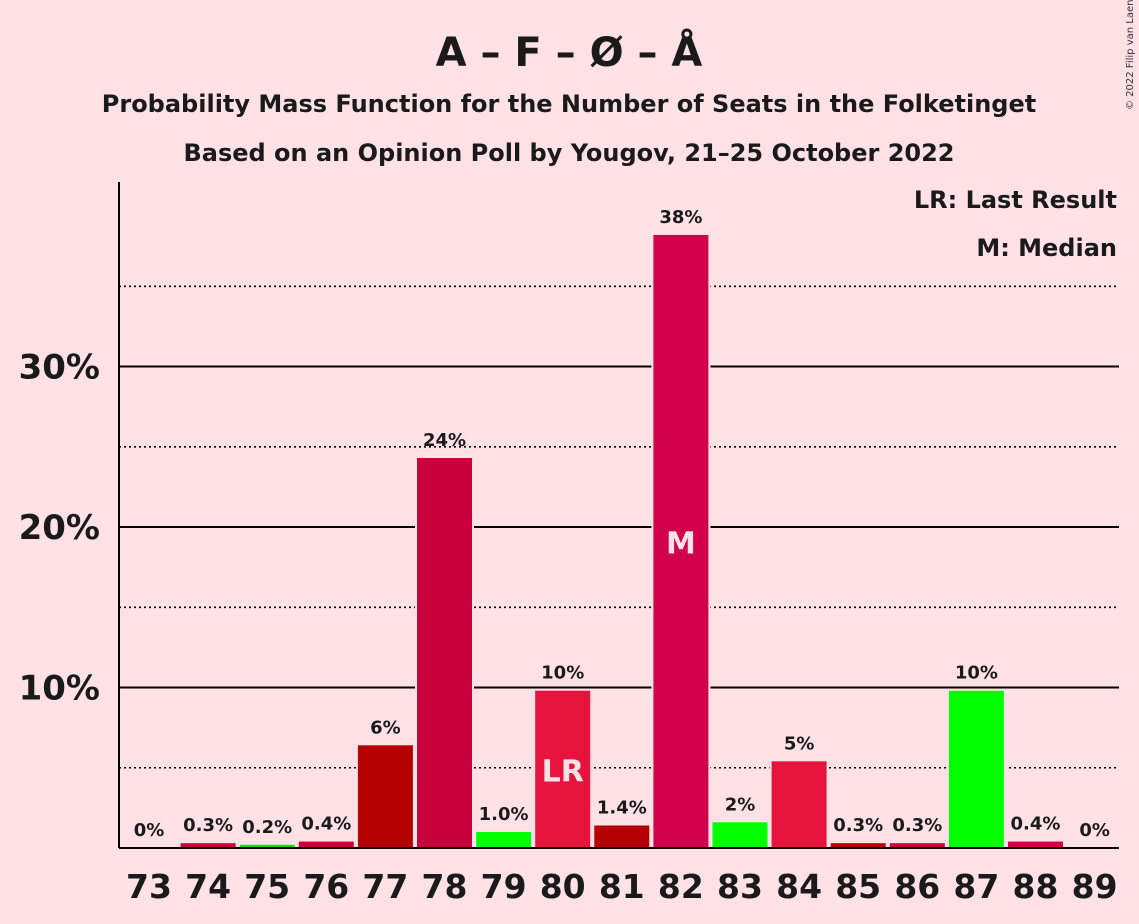 The image size is (1139, 924). I want to click on x-tick-label: 79, so click(504, 886).